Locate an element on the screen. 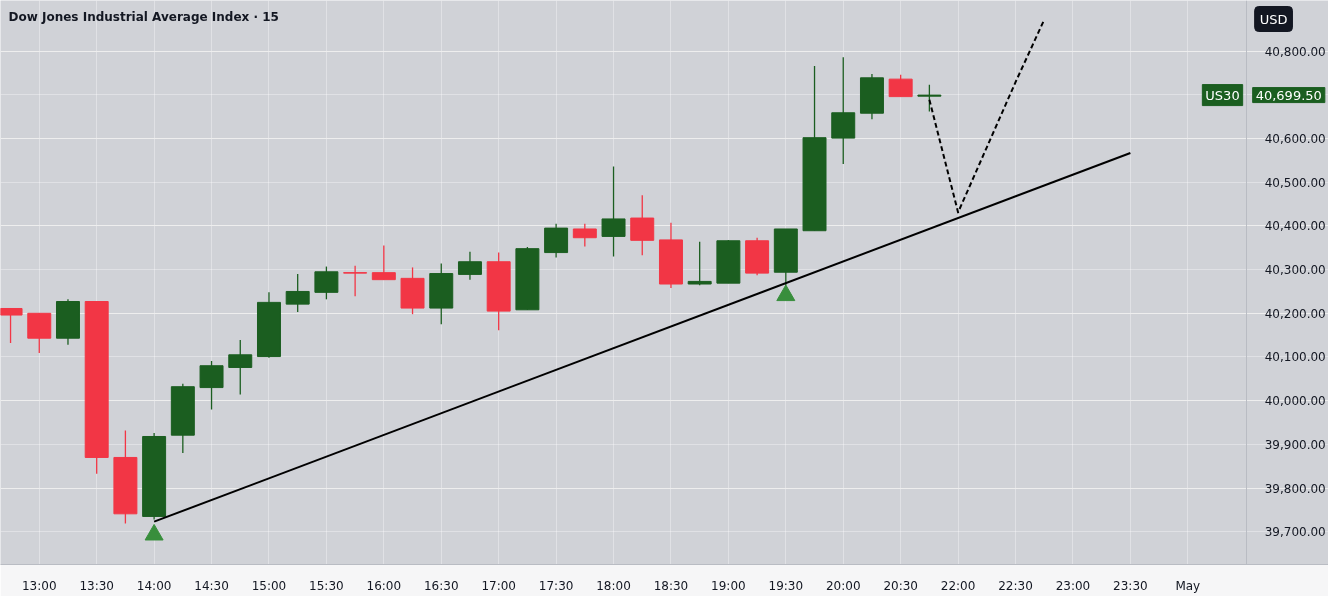  y-tick-label: 40,800.00 is located at coordinates (1295, 51).